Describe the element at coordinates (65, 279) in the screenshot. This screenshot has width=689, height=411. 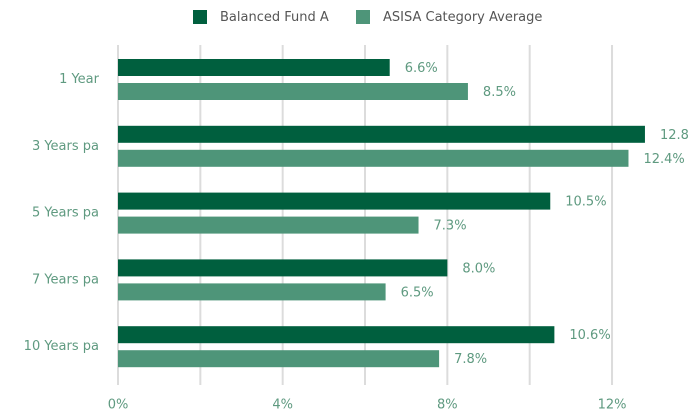
I see `y-tick-label: 7 Years pa` at that location.